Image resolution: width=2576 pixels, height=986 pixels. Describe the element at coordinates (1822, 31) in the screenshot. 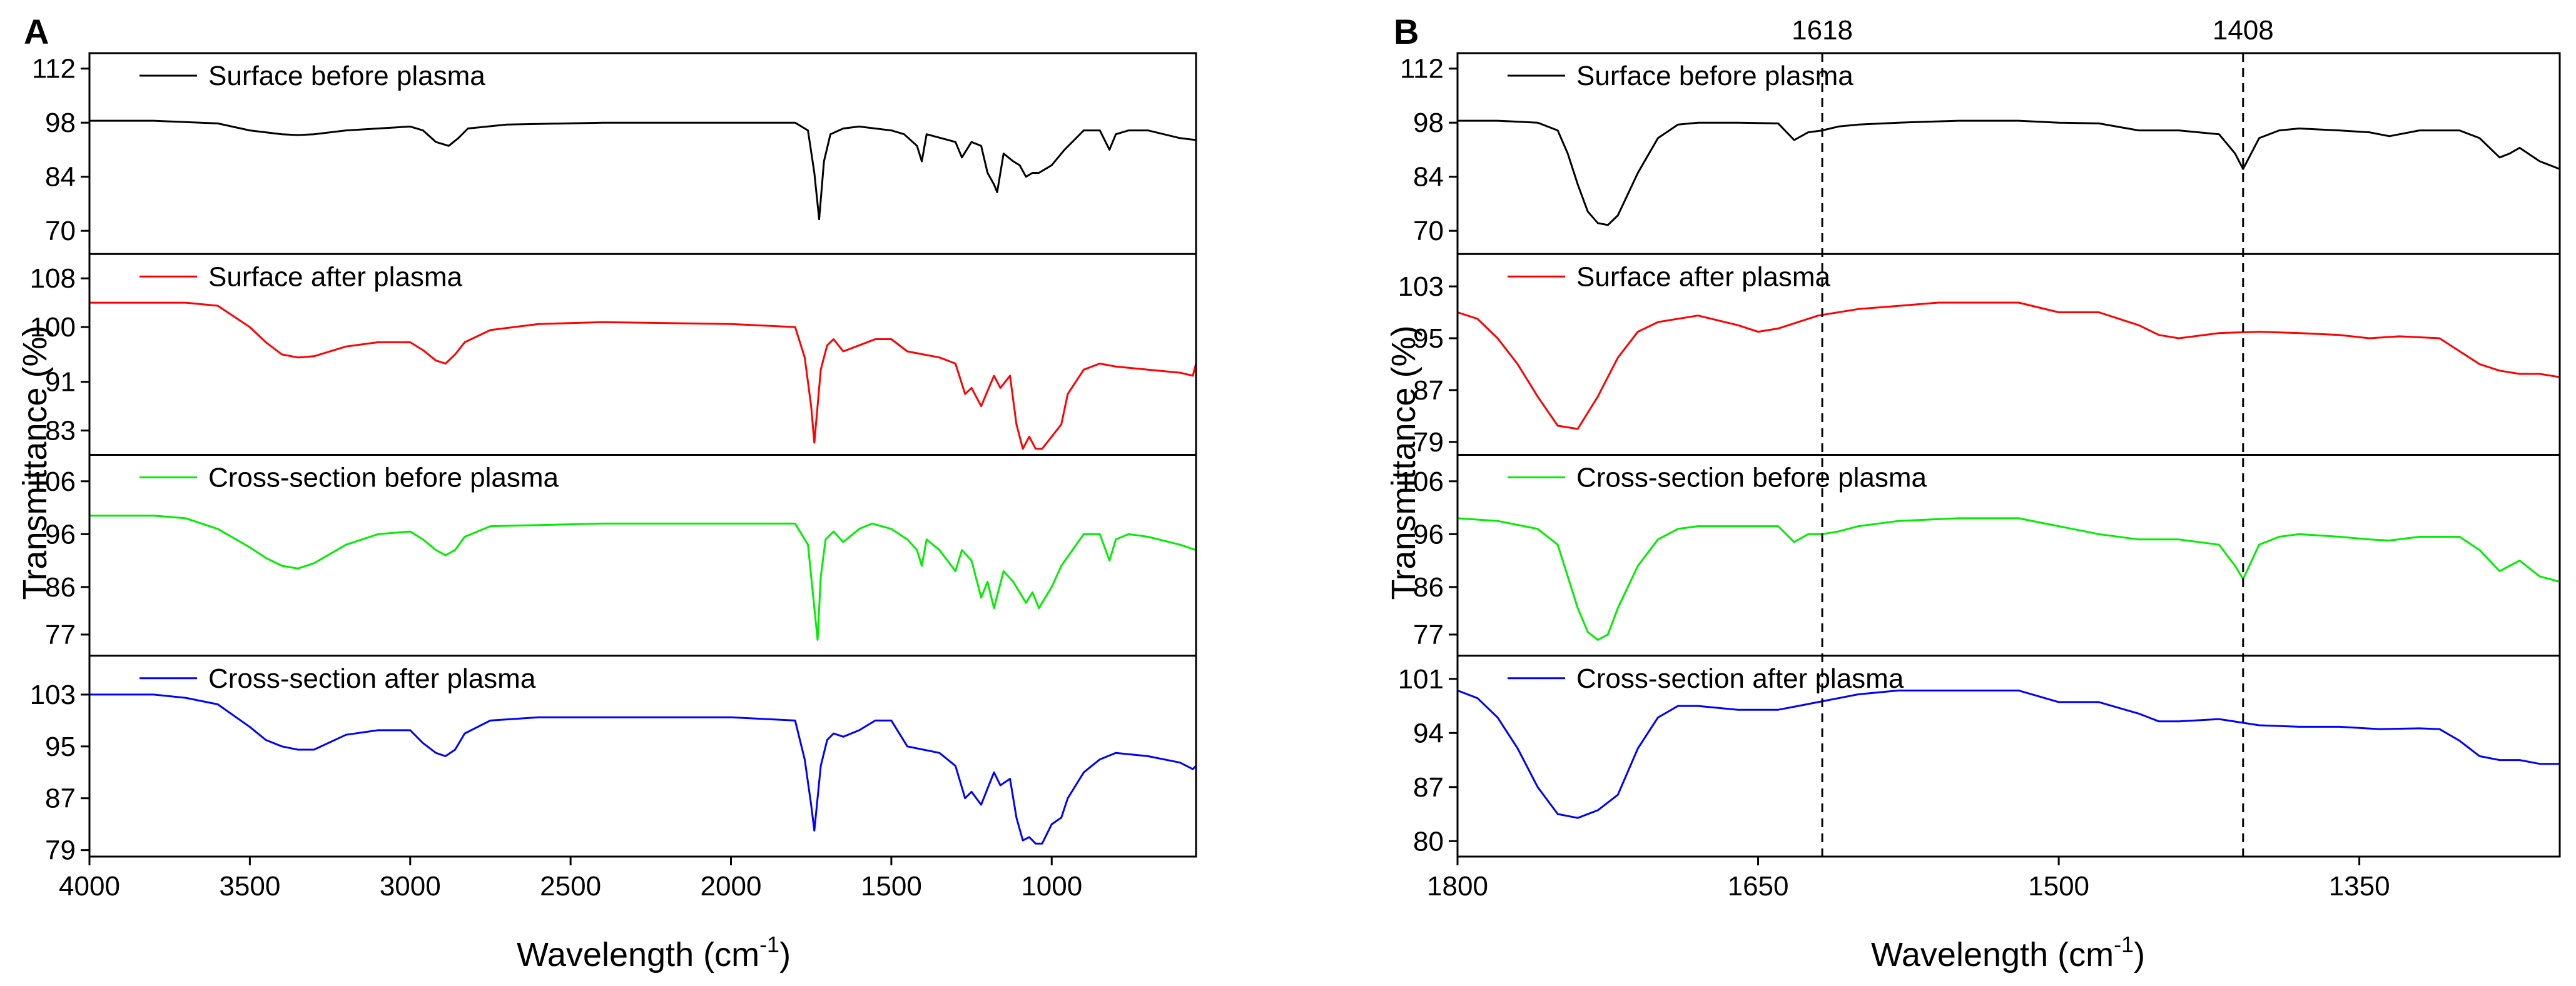

I see `reference-label-1618: 1618` at that location.